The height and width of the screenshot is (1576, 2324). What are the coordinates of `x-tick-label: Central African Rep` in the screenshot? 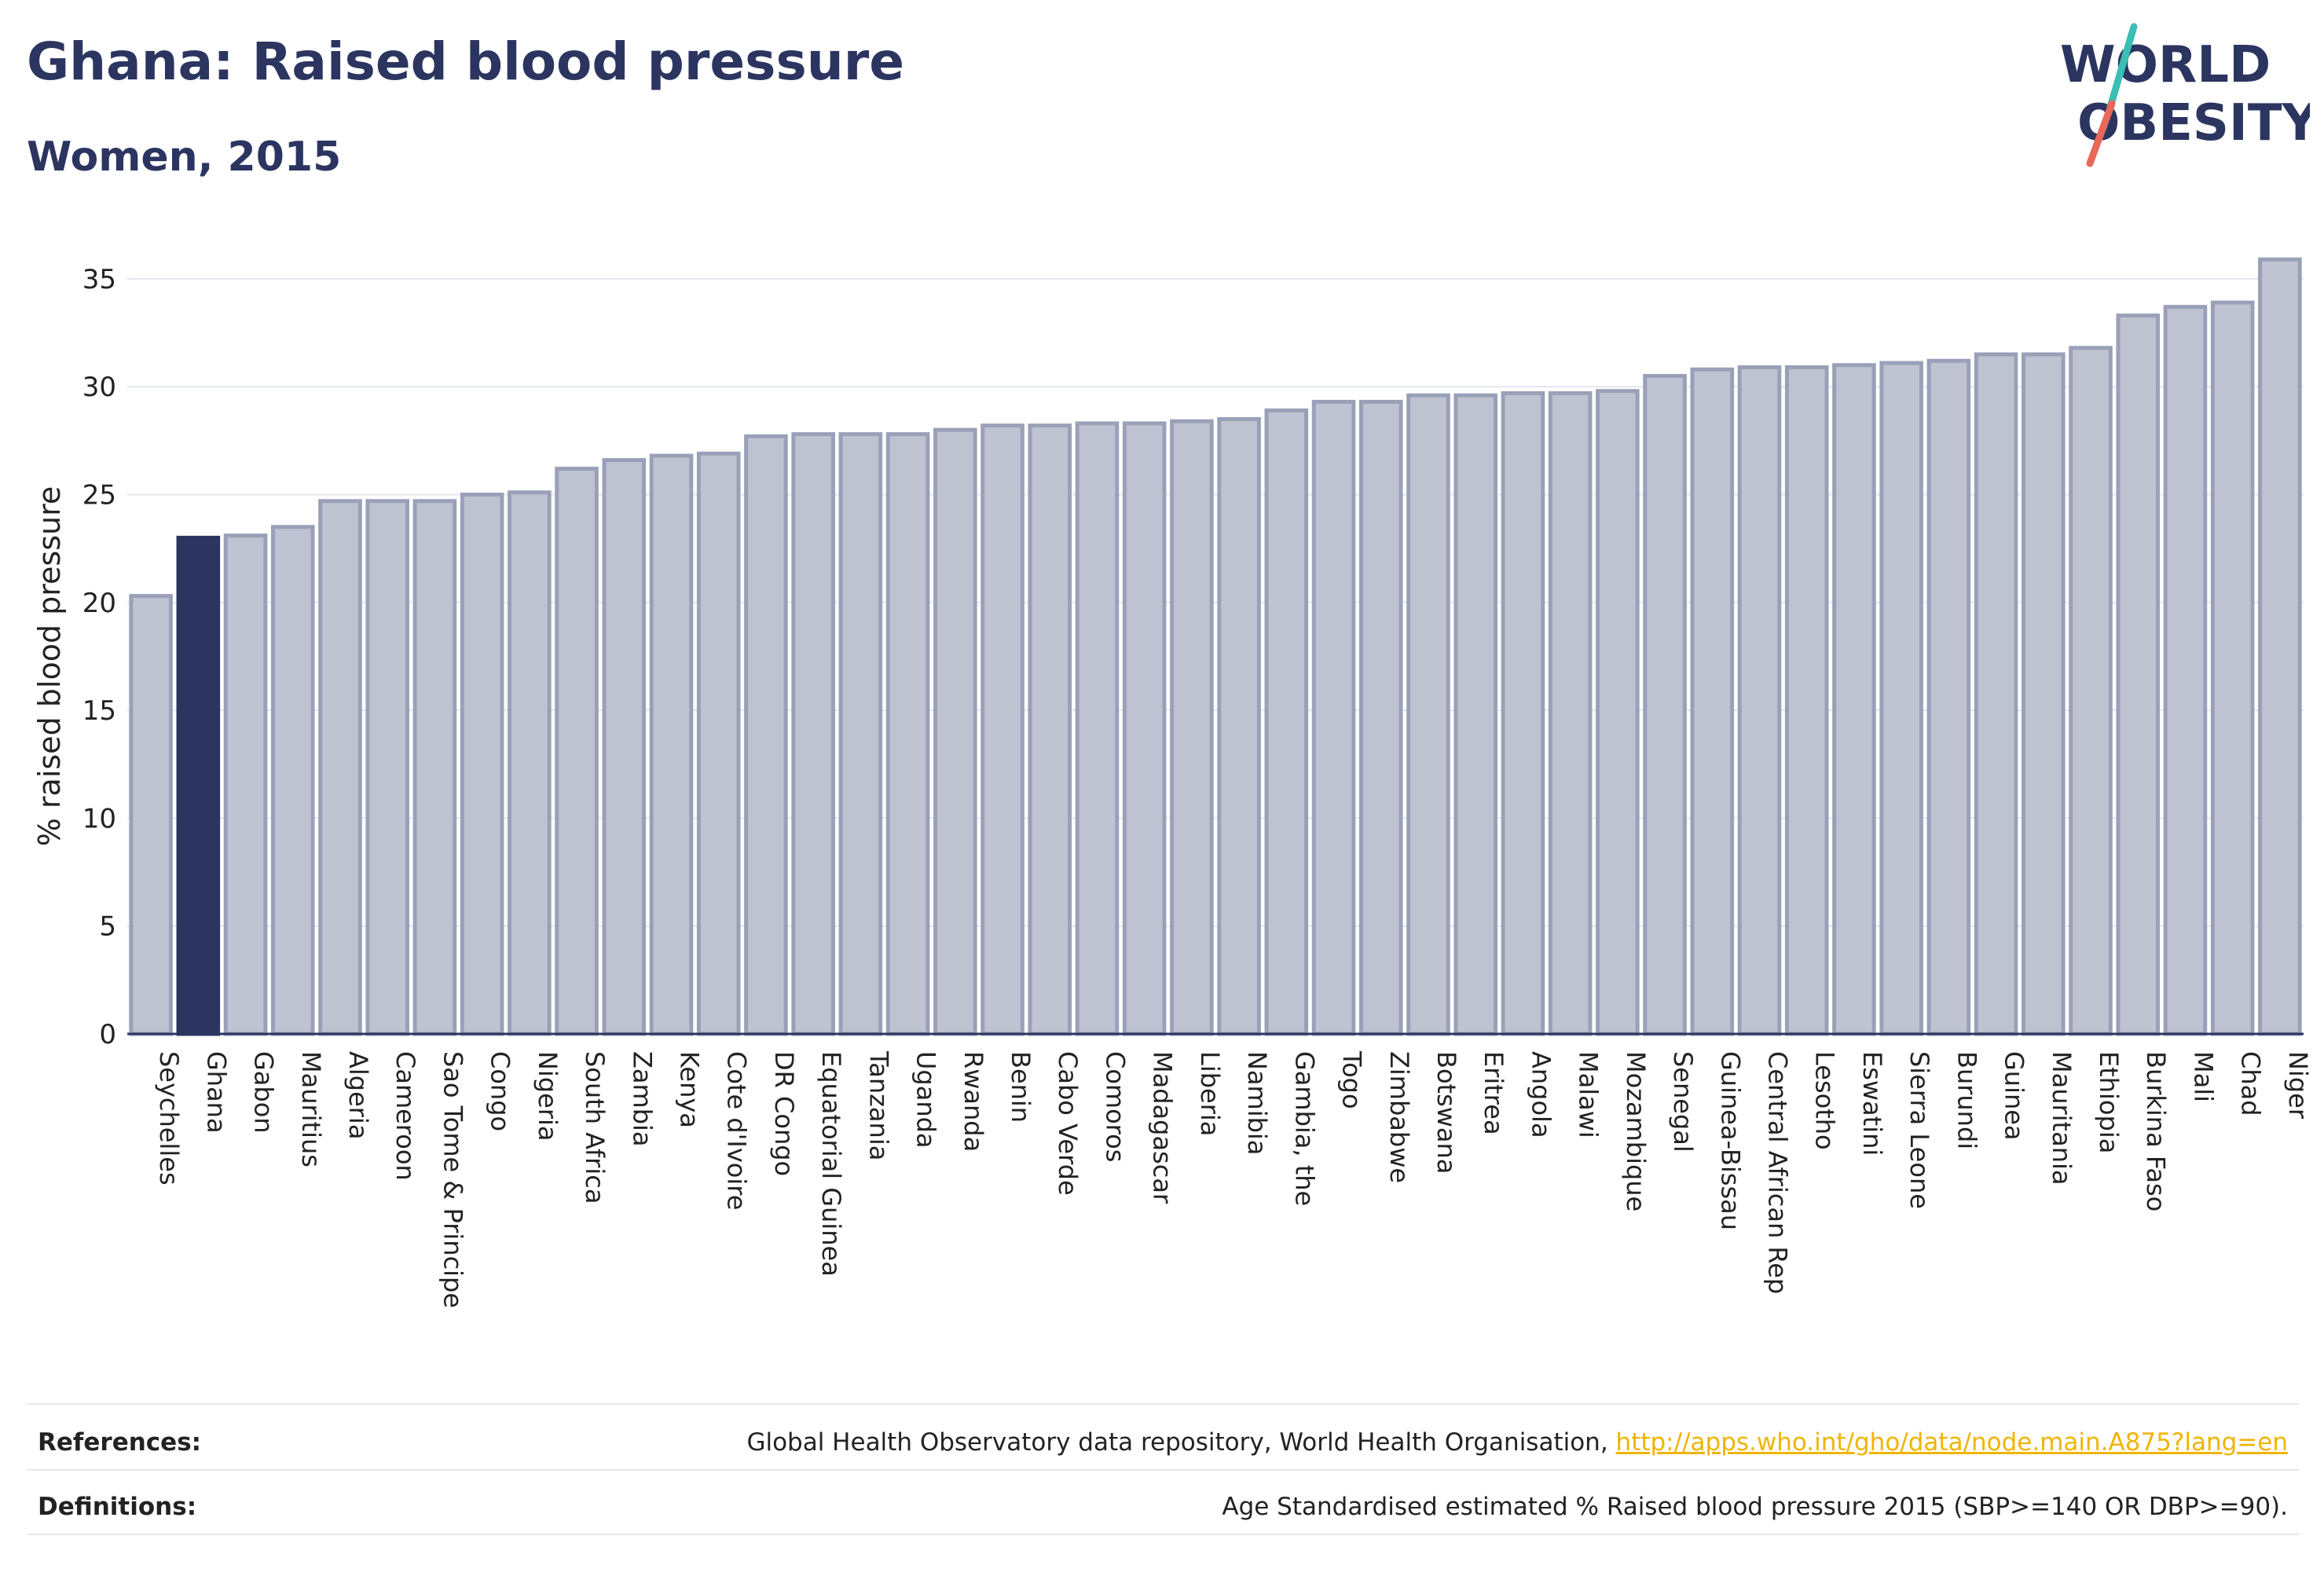 It's located at (1778, 1172).